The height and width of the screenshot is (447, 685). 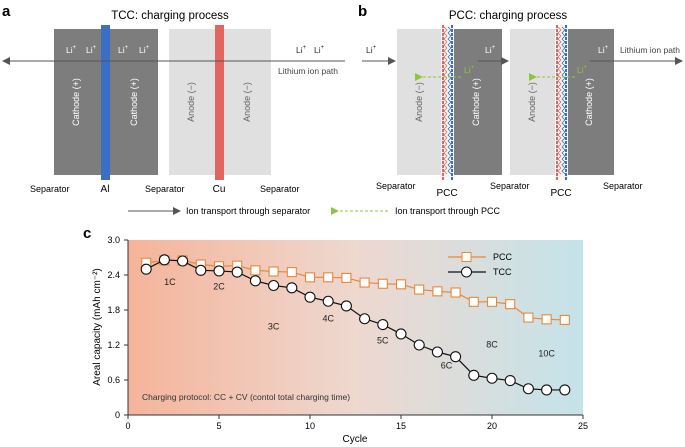 I want to click on y-tick-label: 1.2, so click(x=113, y=345).